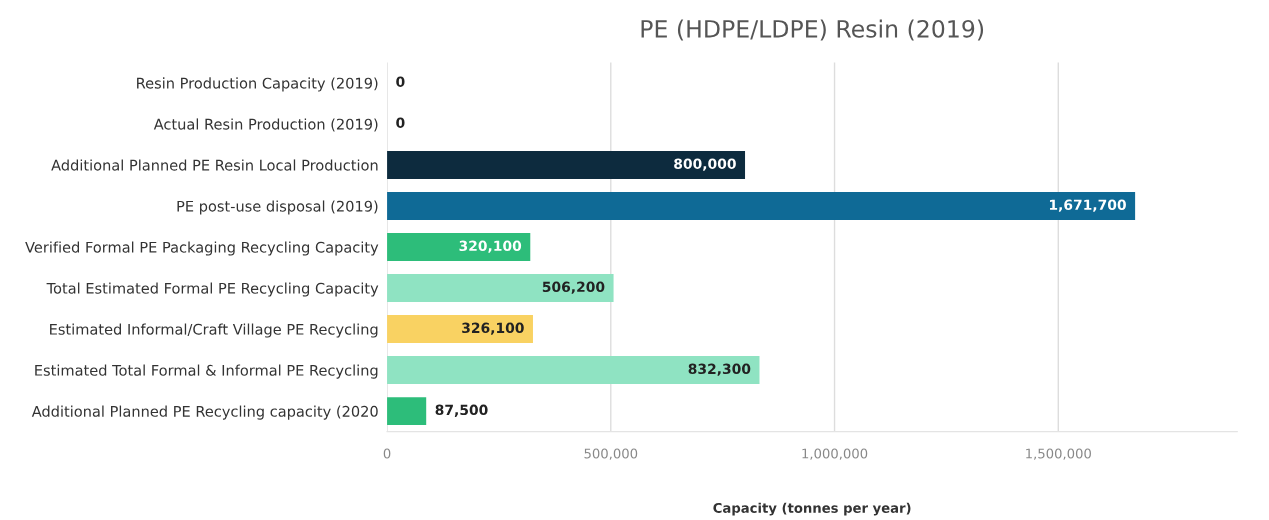 Image resolution: width=1269 pixels, height=520 pixels. I want to click on y-tick-label: Resin Production Capacity (2019), so click(257, 84).